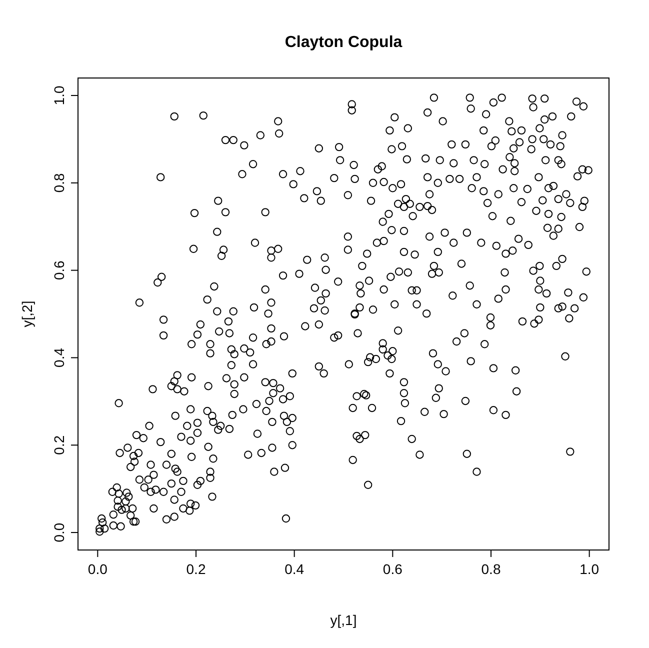 The width and height of the screenshot is (649, 648). Describe the element at coordinates (27, 314) in the screenshot. I see `y-axis-title: y[,2]` at that location.